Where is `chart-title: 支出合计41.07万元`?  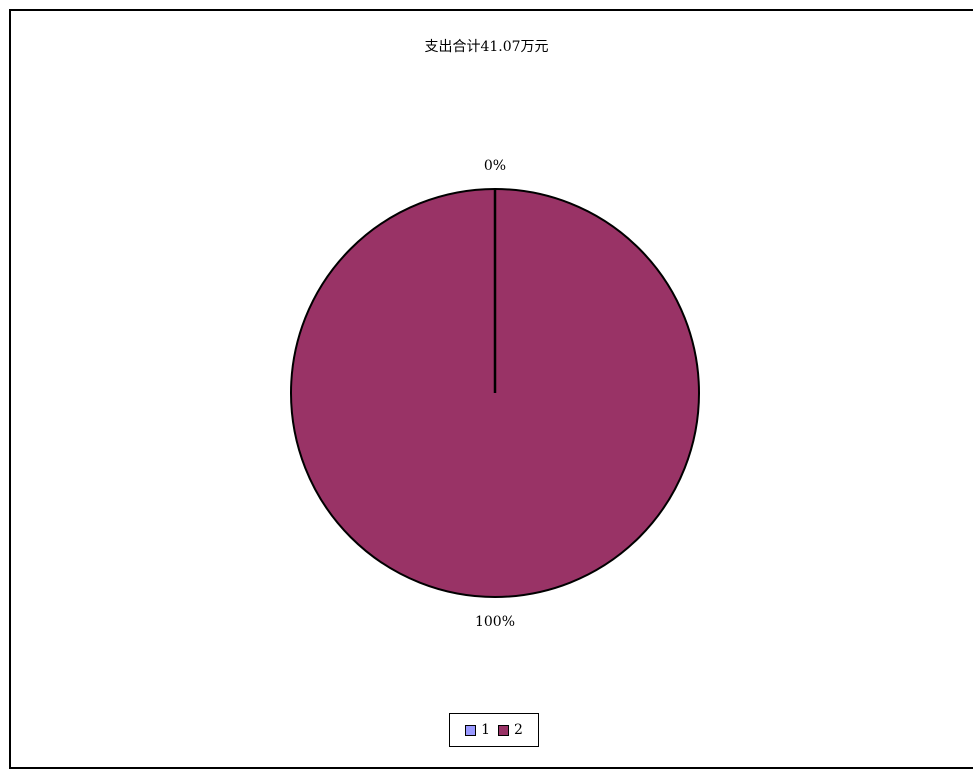 chart-title: 支出合计41.07万元 is located at coordinates (486, 47).